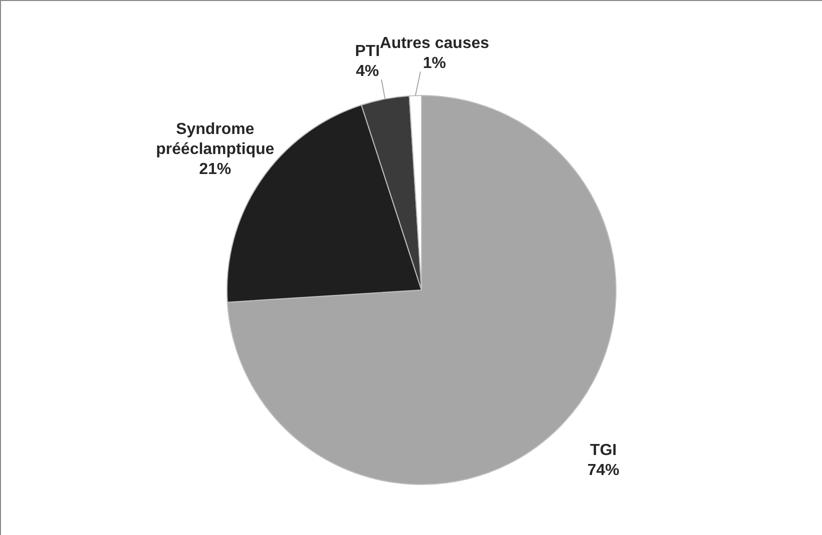 The width and height of the screenshot is (822, 535). What do you see at coordinates (434, 63) in the screenshot?
I see `data-label: 1%` at bounding box center [434, 63].